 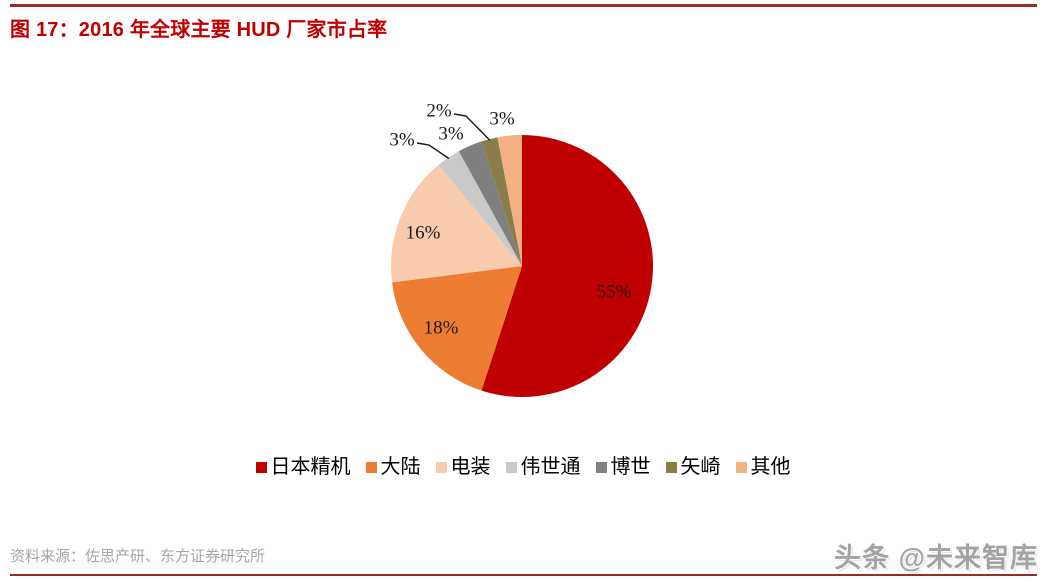 What do you see at coordinates (550, 467) in the screenshot?
I see `legend-label-3: 伟世通` at bounding box center [550, 467].